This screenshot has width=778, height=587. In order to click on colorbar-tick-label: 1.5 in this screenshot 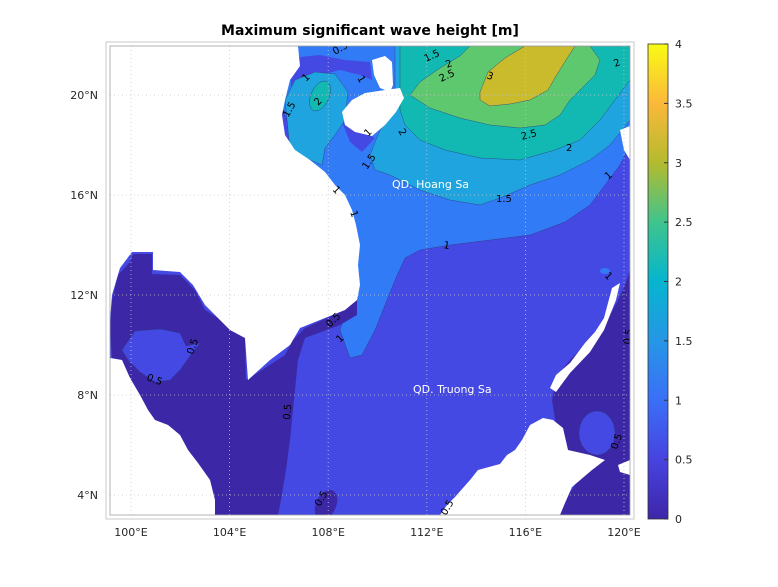, I will do `click(684, 341)`.